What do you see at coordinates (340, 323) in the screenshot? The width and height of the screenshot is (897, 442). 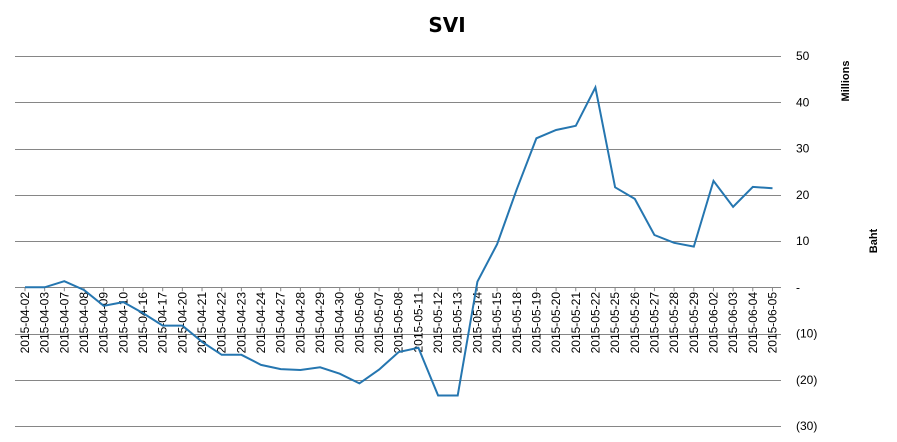 I see `x-tick-label: 2015-04-30` at bounding box center [340, 323].